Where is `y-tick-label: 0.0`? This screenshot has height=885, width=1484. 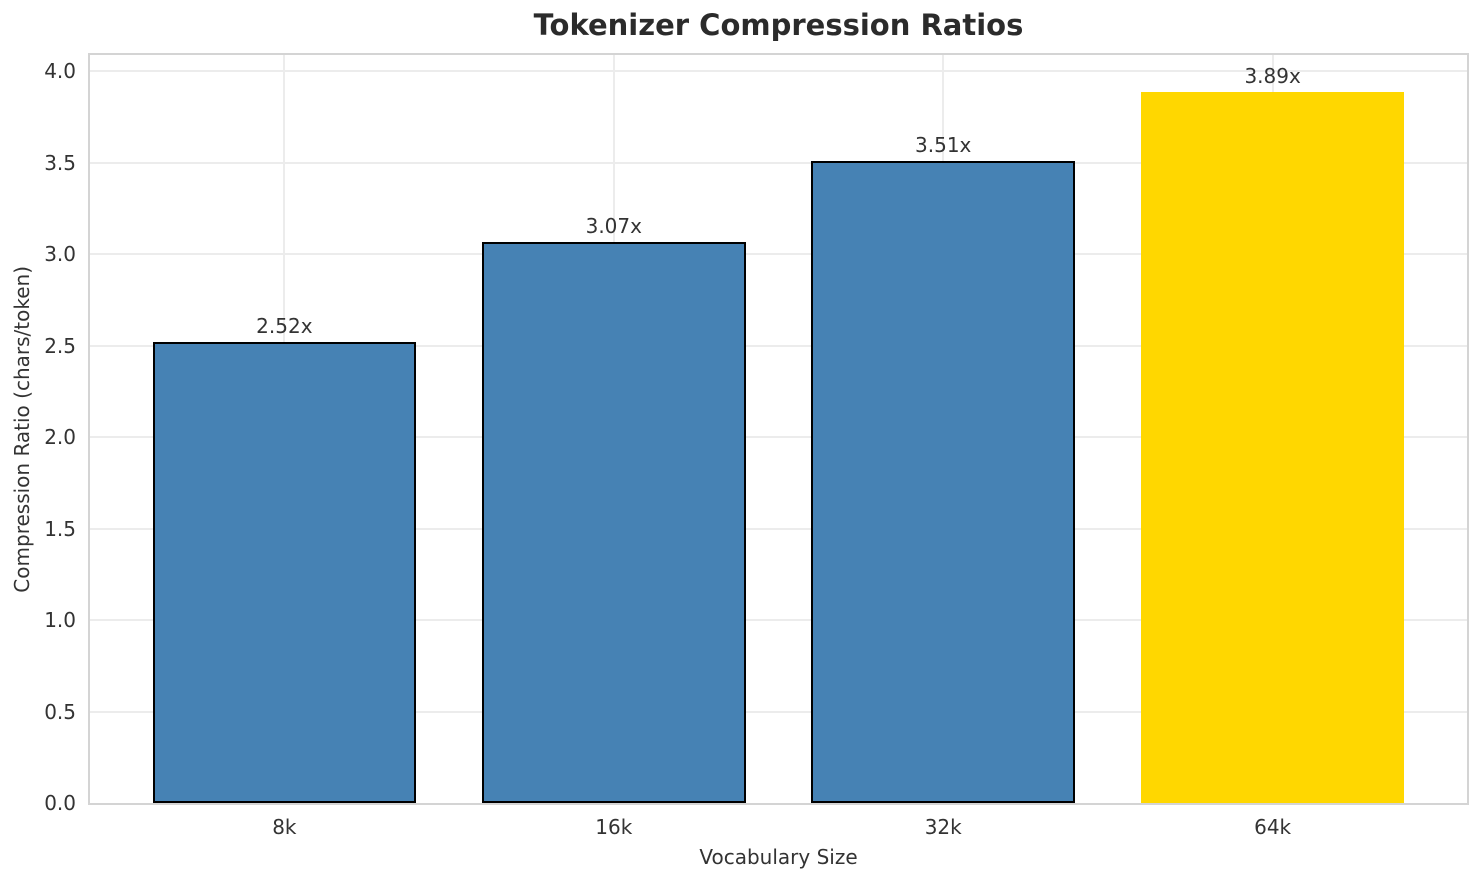
y-tick-label: 0.0 is located at coordinates (60, 803).